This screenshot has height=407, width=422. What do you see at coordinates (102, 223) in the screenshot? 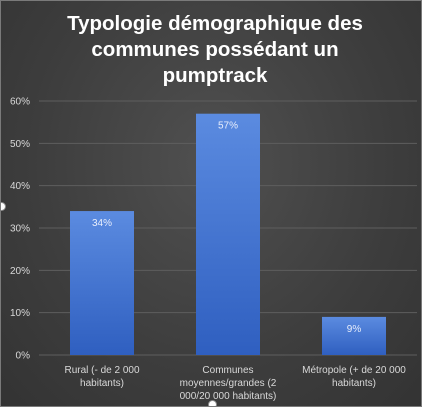
I see `data-label: 34%` at bounding box center [102, 223].